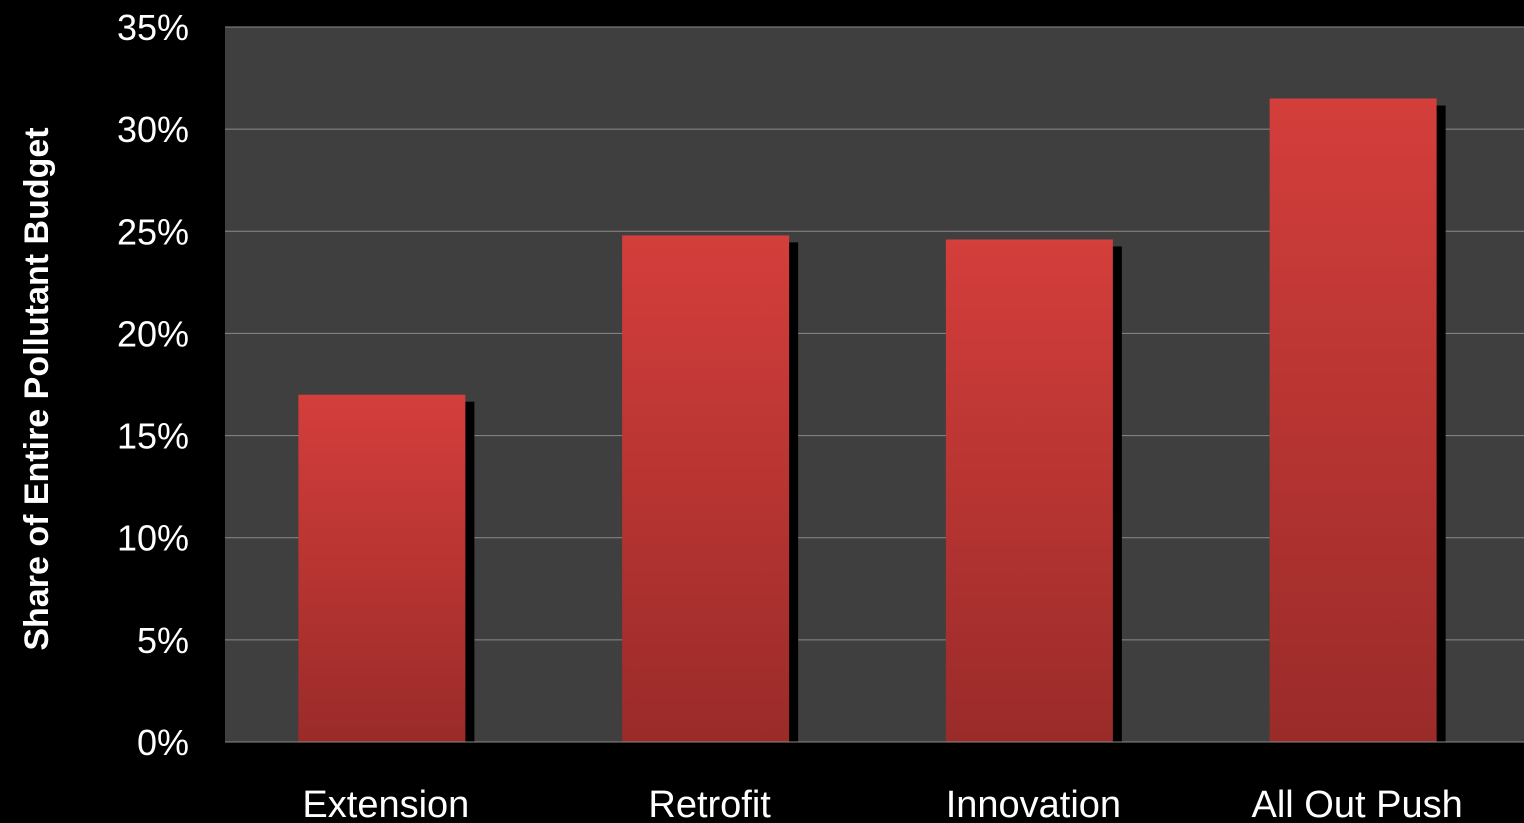 The width and height of the screenshot is (1524, 823). Describe the element at coordinates (37, 388) in the screenshot. I see `y-axis-title: Share of Entire Pollutant Budget` at that location.